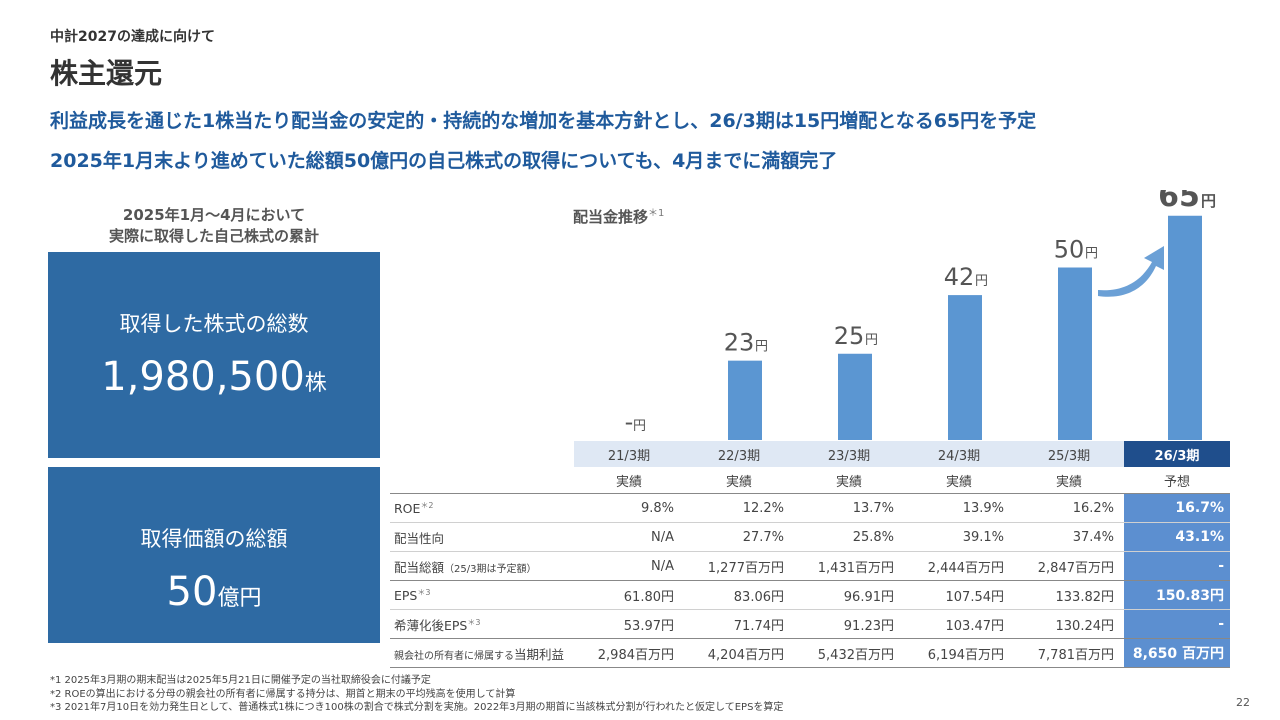 The image size is (1280, 720). What do you see at coordinates (203, 377) in the screenshot?
I see `shares-acquired-value: 1,980,500` at bounding box center [203, 377].